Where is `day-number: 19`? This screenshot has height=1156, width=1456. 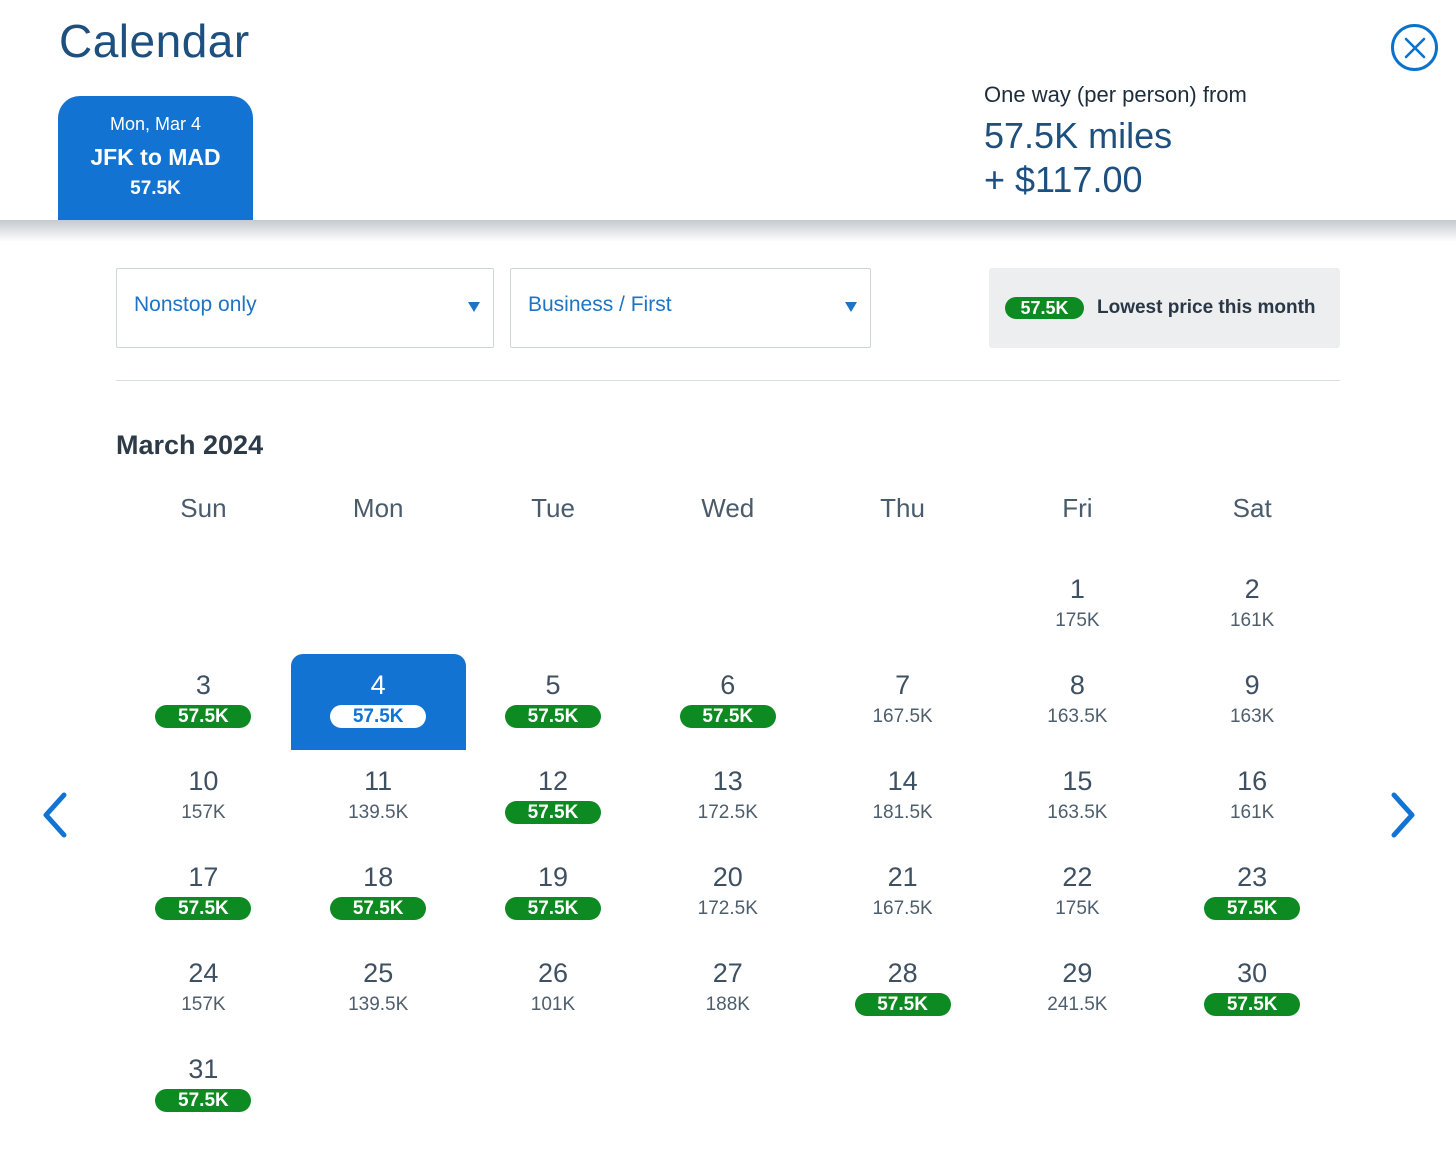
day-number: 19 is located at coordinates (553, 877).